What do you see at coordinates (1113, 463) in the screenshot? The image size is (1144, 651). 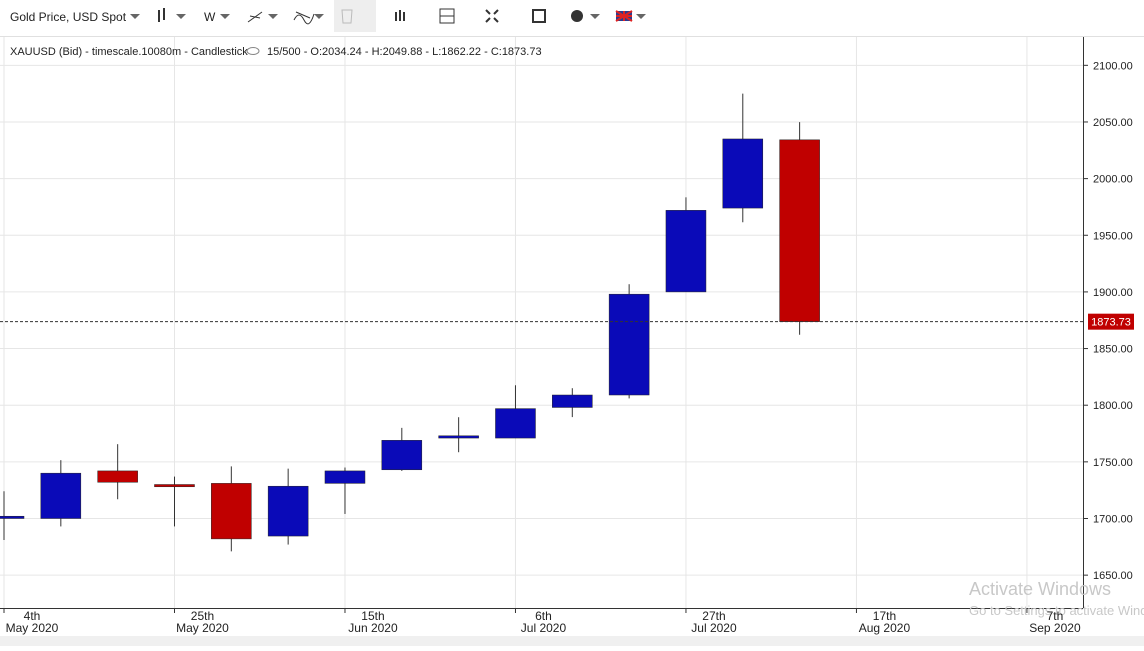 I see `y-tick-label: 1750.00` at bounding box center [1113, 463].